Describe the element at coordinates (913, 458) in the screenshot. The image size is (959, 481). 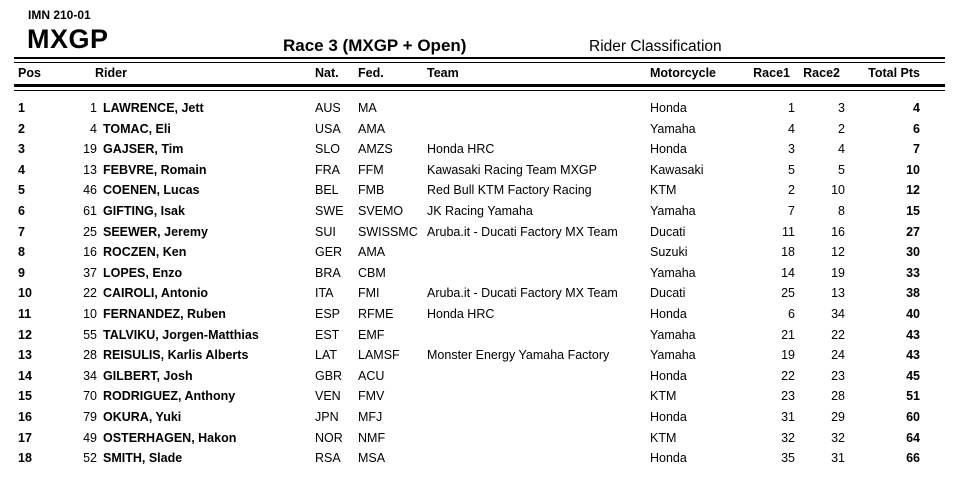
I see `cell-total-points: 66` at that location.